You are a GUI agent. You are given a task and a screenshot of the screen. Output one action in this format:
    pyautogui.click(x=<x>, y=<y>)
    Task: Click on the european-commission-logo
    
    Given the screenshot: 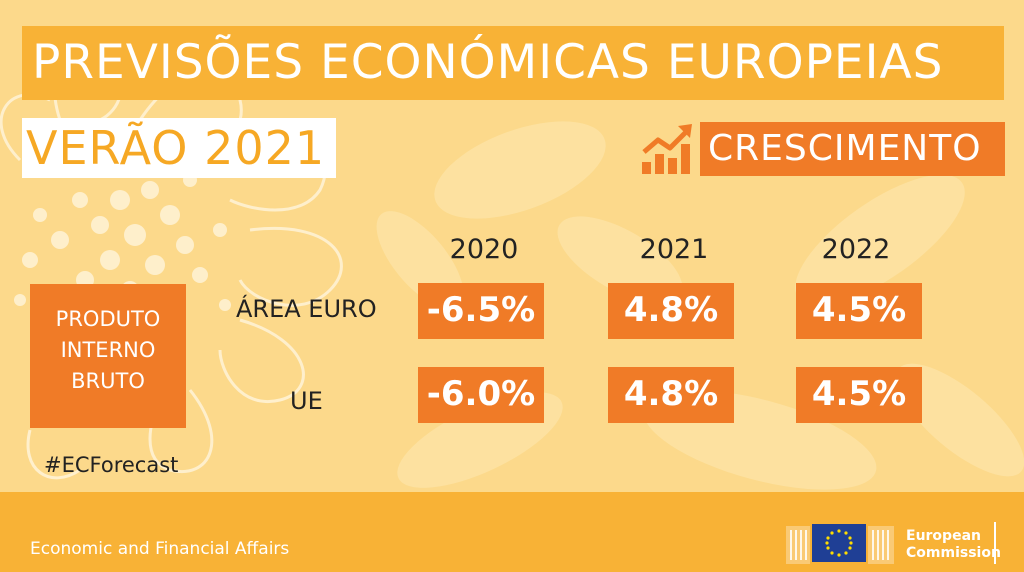 What is the action you would take?
    pyautogui.click(x=891, y=543)
    